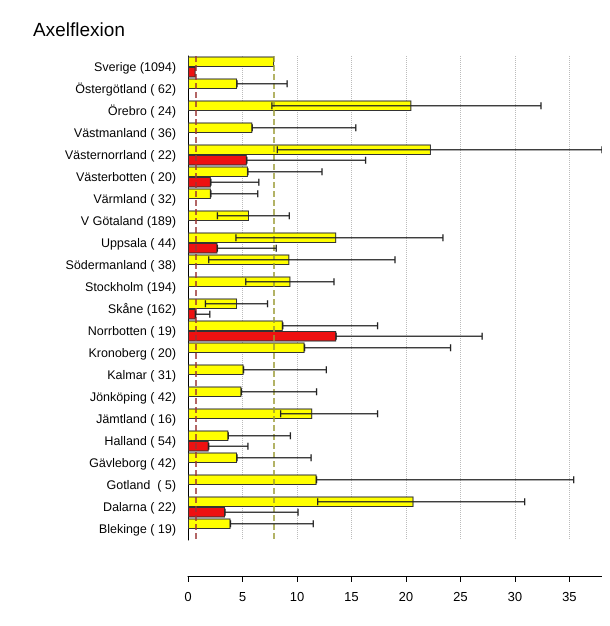 The height and width of the screenshot is (626, 610). I want to click on y-tick-label: V Götaland (189), so click(128, 221).